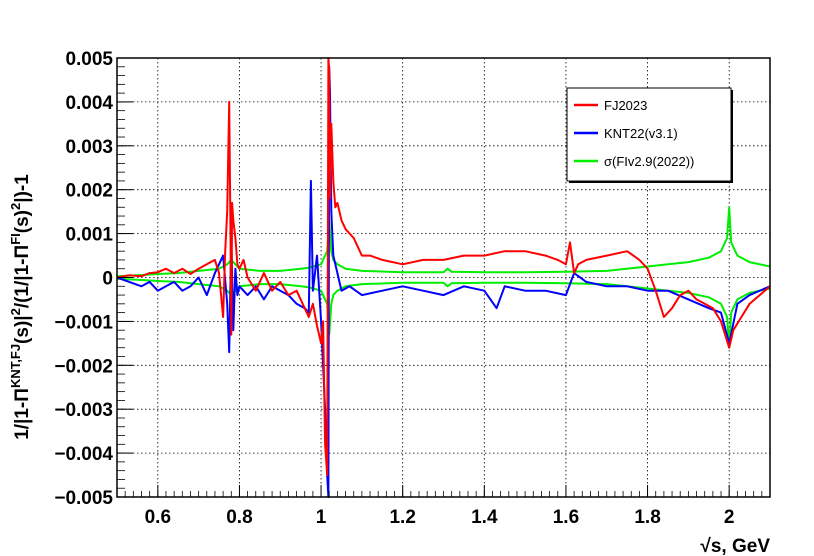 The image size is (814, 556). Describe the element at coordinates (443, 242) in the screenshot. I see `series-line-fiv2-9-2022` at that location.